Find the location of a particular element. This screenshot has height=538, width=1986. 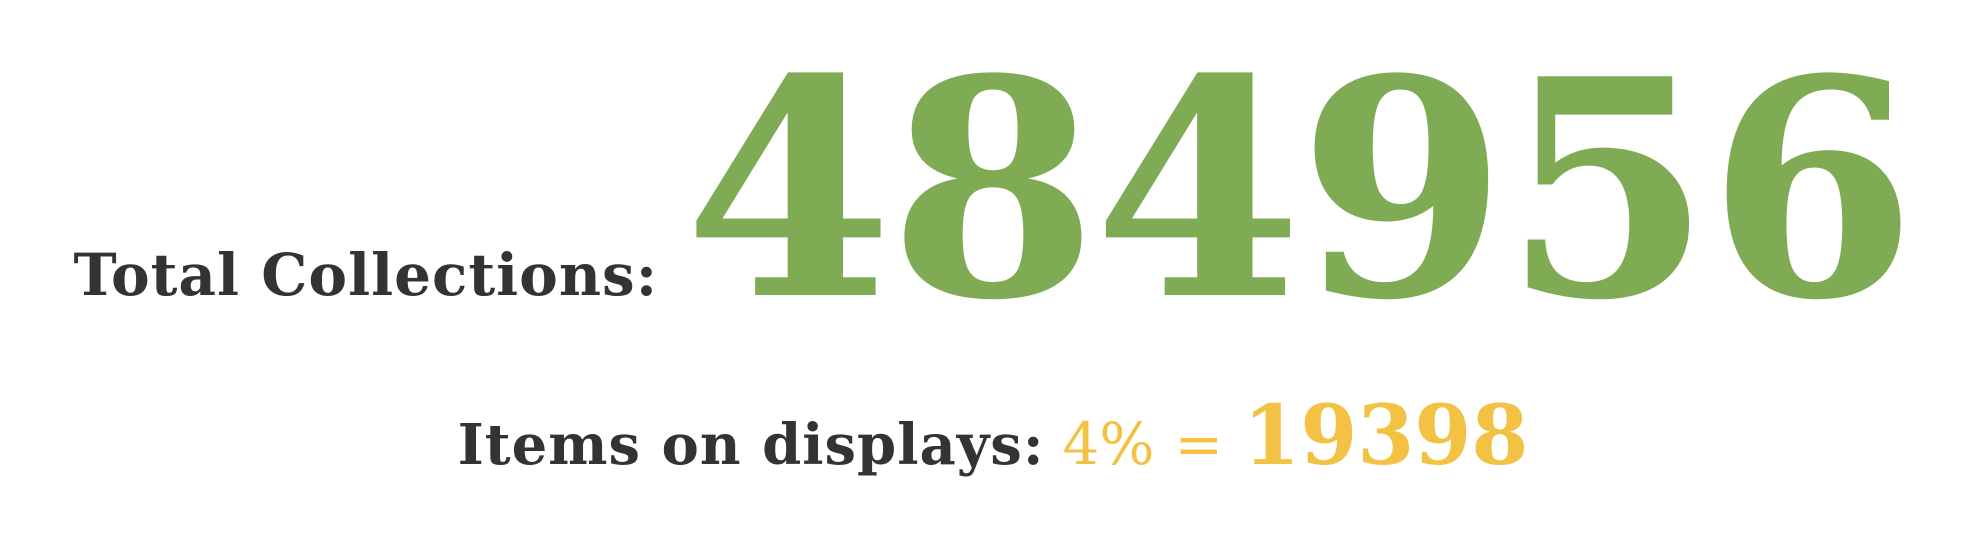

items-on-display-value: 19398 is located at coordinates (1386, 436).